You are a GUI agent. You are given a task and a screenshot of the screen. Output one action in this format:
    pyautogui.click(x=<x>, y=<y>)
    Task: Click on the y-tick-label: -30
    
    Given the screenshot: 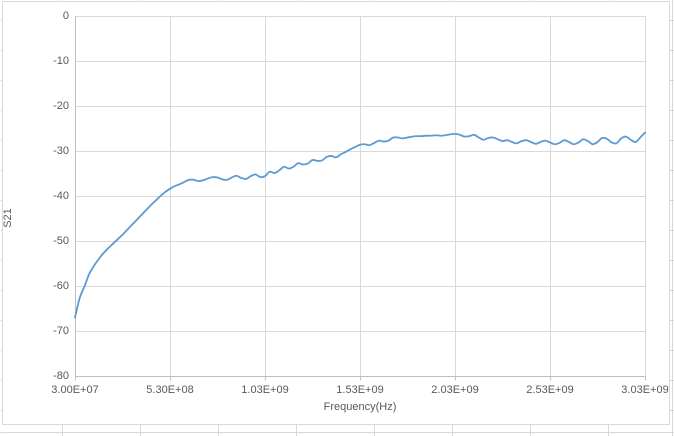 What is the action you would take?
    pyautogui.click(x=61, y=151)
    